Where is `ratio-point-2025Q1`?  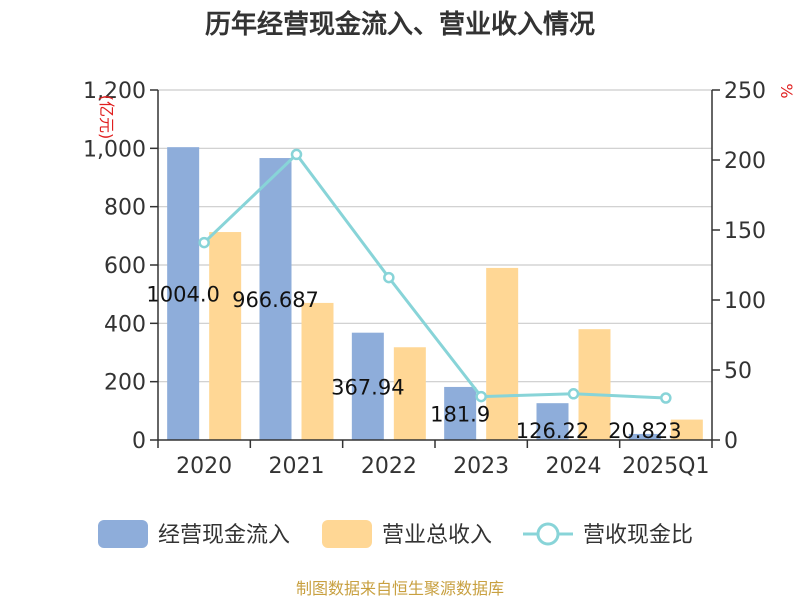
ratio-point-2025Q1 is located at coordinates (666, 398).